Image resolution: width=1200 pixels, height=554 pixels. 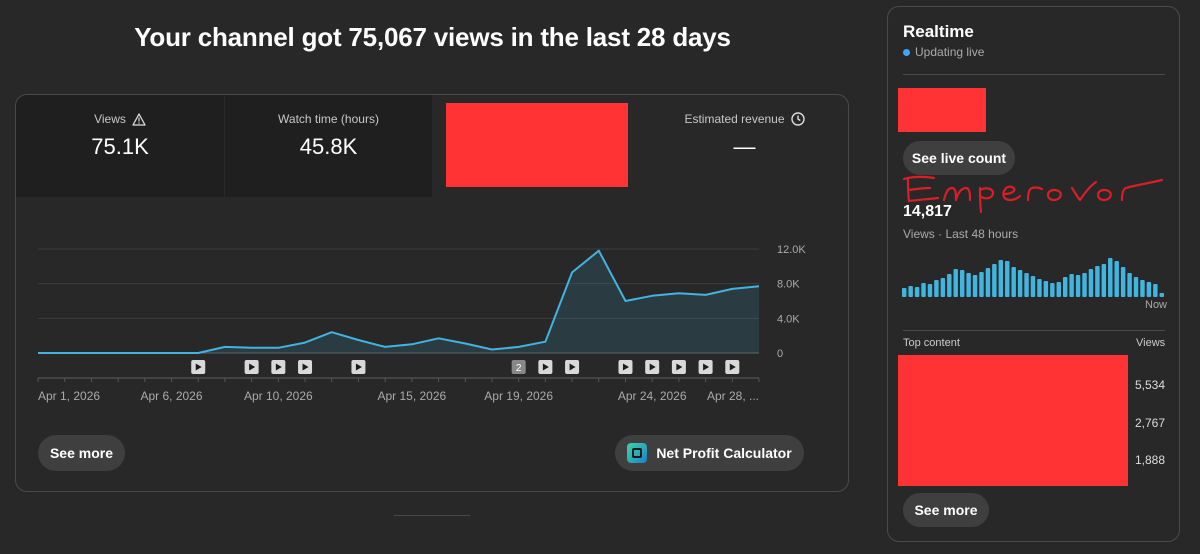 I want to click on views-area, so click(x=398, y=301).